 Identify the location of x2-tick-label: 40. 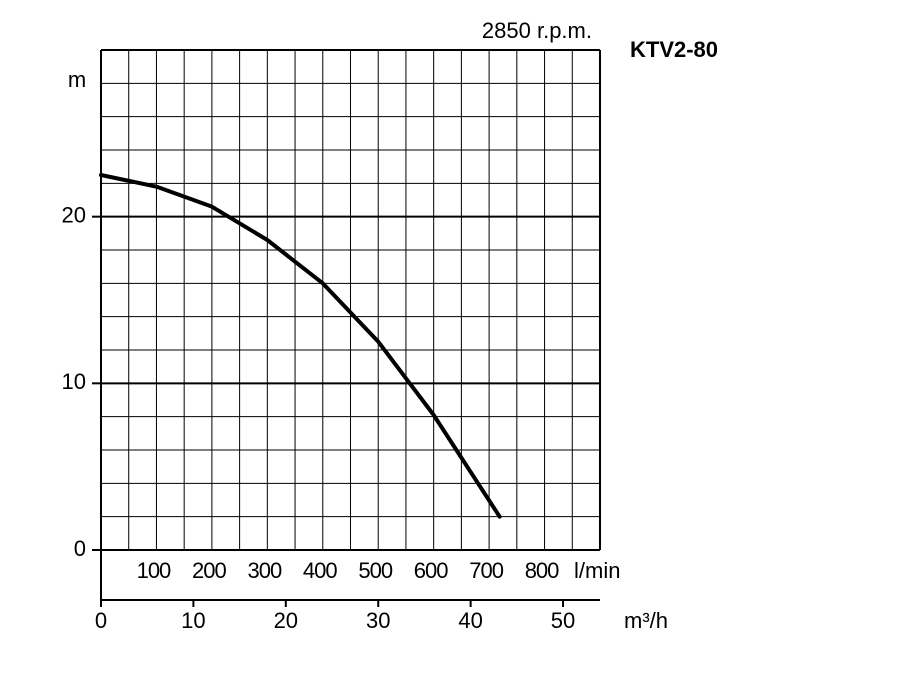
(470, 620).